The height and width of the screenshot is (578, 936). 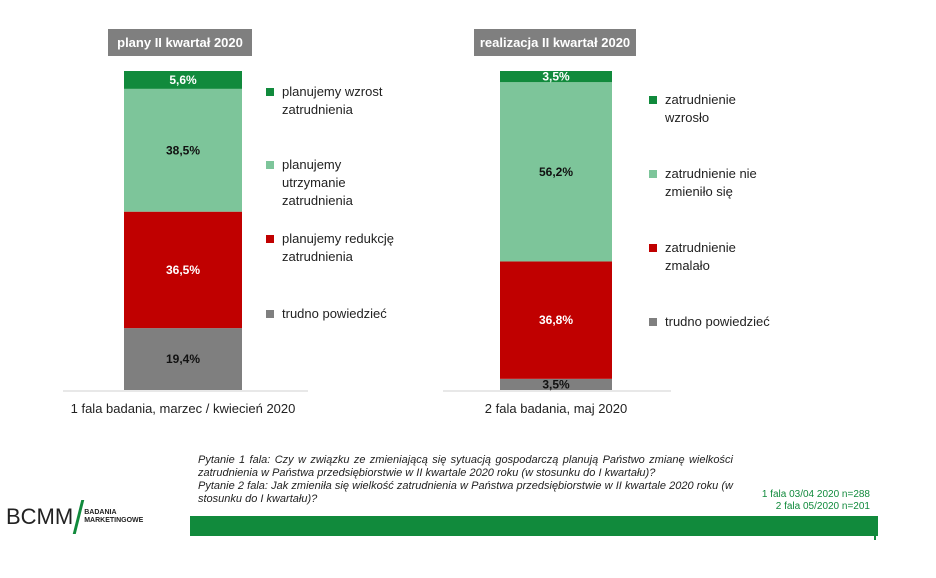 I want to click on legend-item-utrzymanie: planujemy utrzymanie zatrudnienia, so click(x=341, y=183).